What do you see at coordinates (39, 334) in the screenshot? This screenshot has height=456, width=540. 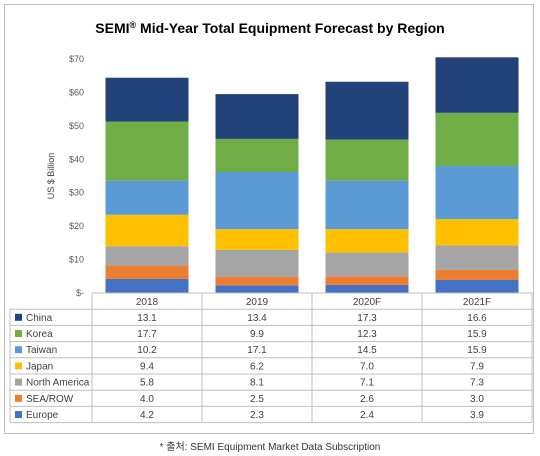 I see `legend-series-name: Korea` at bounding box center [39, 334].